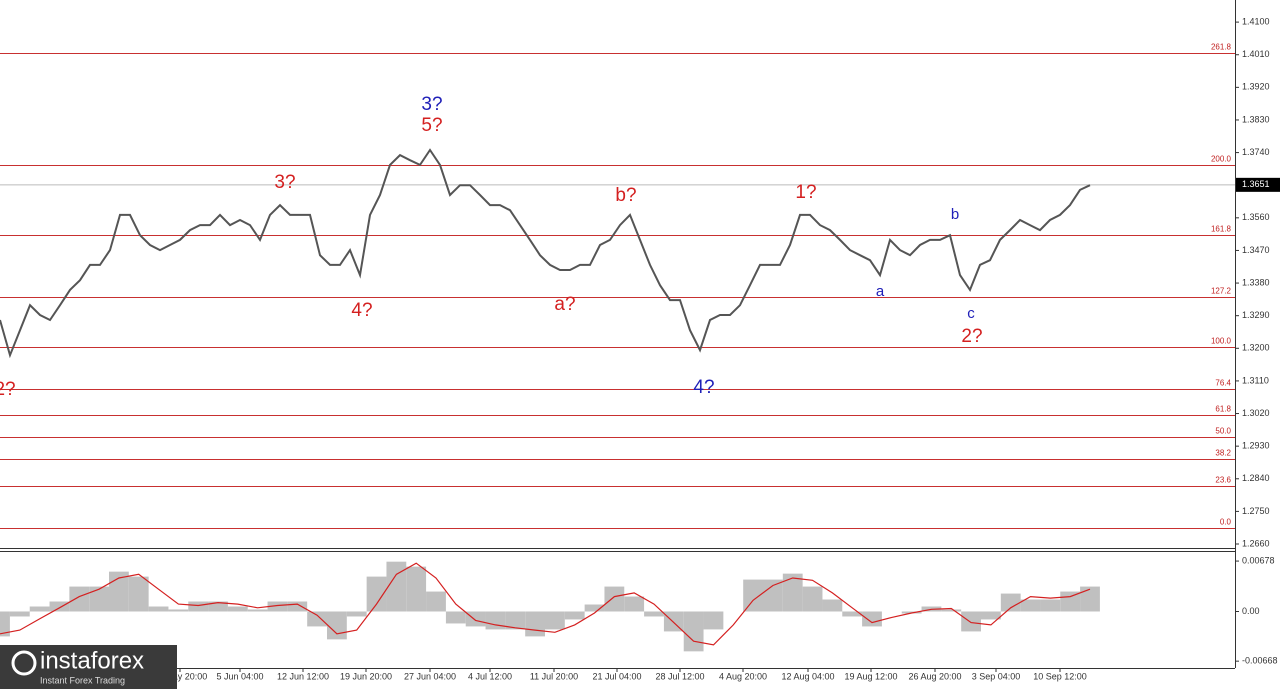 Image resolution: width=1280 pixels, height=689 pixels. I want to click on x-tick-label: 19 Jun 20:00, so click(366, 676).